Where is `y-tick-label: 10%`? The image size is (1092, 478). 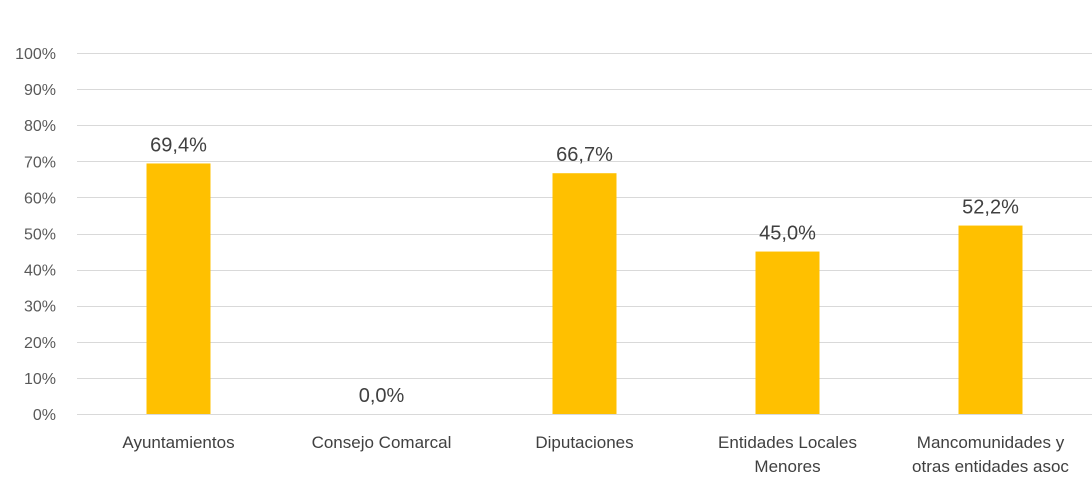 y-tick-label: 10% is located at coordinates (40, 379).